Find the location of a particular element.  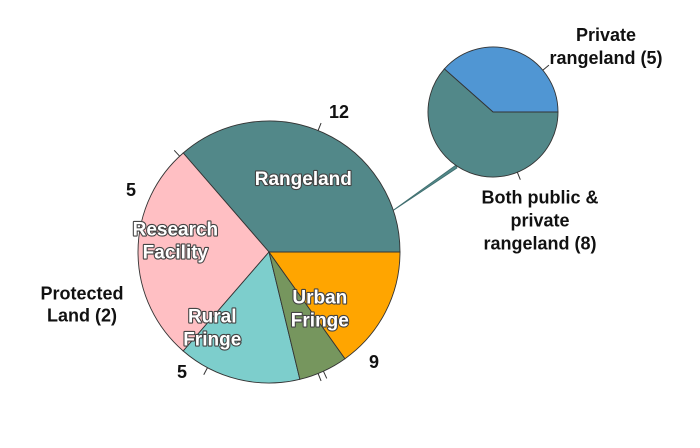

tick-line-rural-fringe is located at coordinates (205, 371).